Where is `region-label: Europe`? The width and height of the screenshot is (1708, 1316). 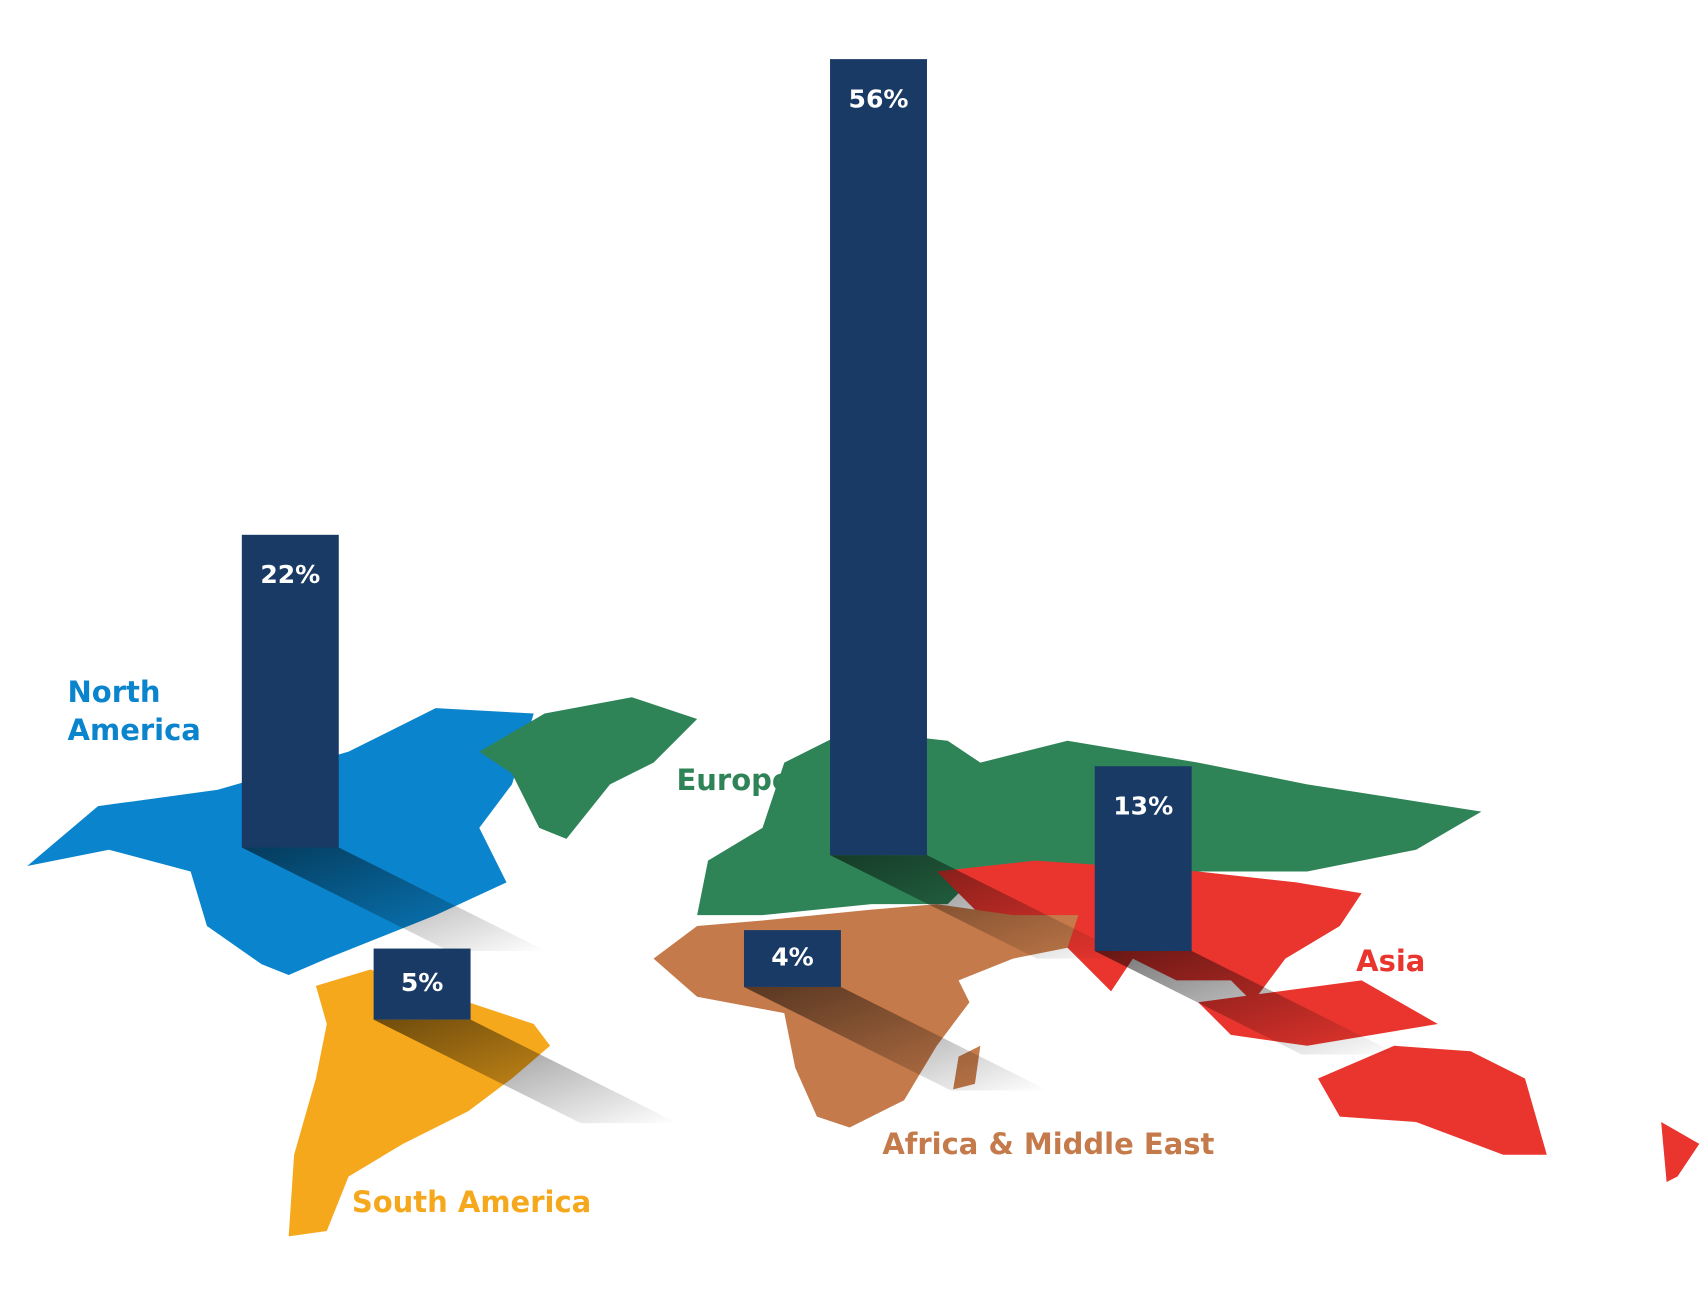
region-label: Europe is located at coordinates (734, 780).